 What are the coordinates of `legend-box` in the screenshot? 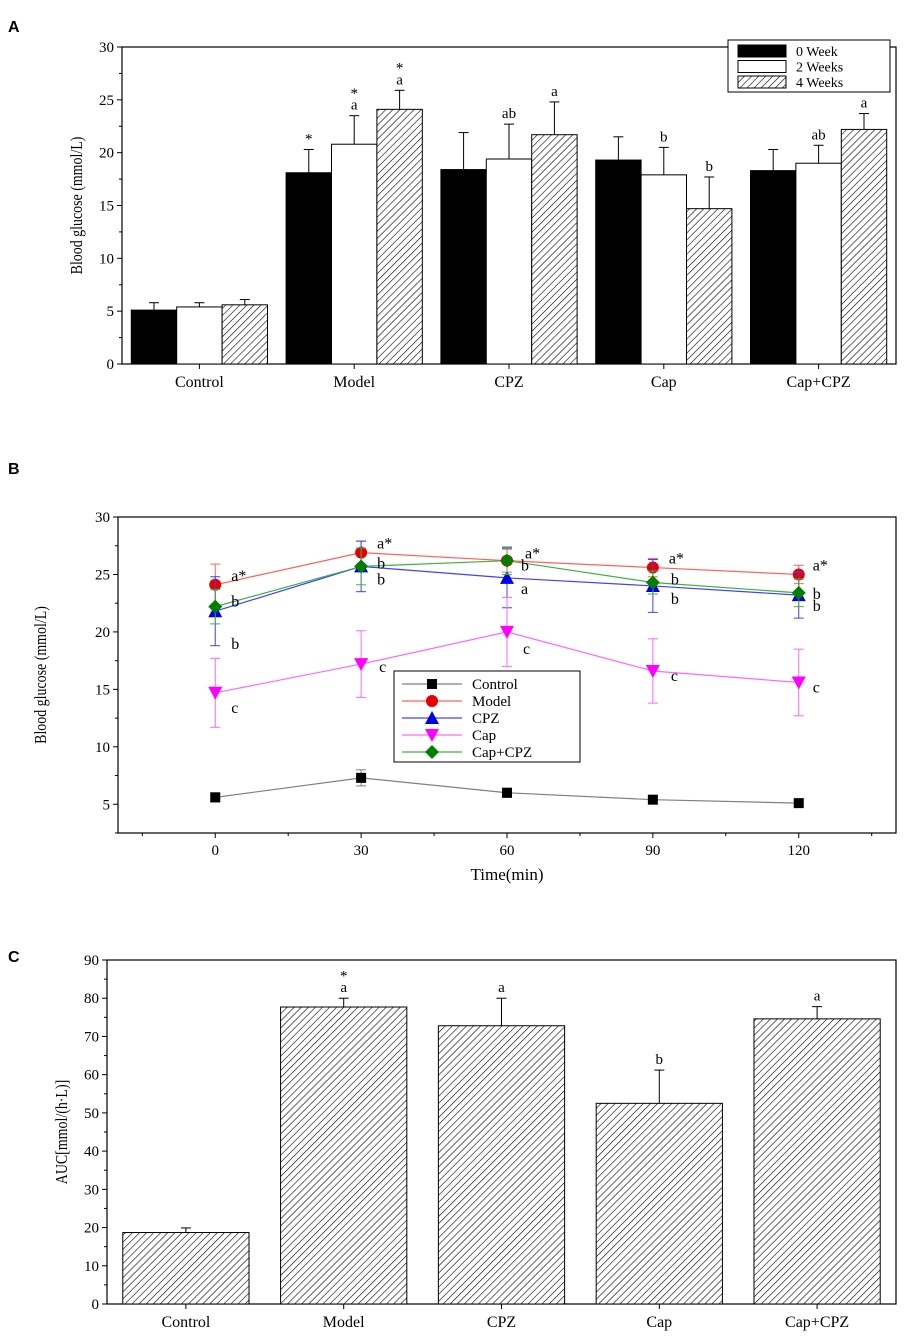 It's located at (487, 716).